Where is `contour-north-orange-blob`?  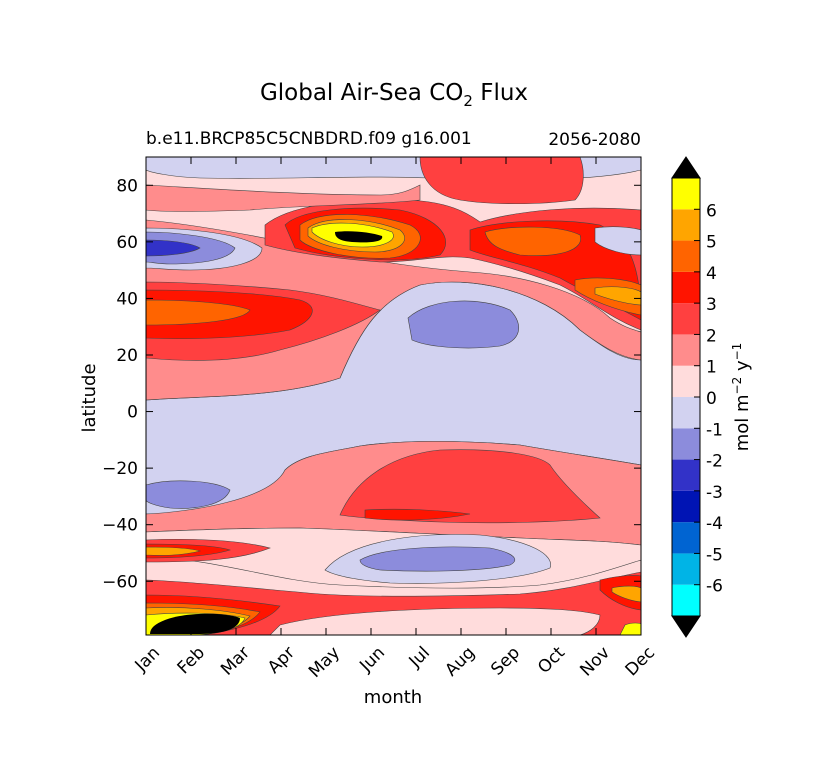 contour-north-orange-blob is located at coordinates (198, 312).